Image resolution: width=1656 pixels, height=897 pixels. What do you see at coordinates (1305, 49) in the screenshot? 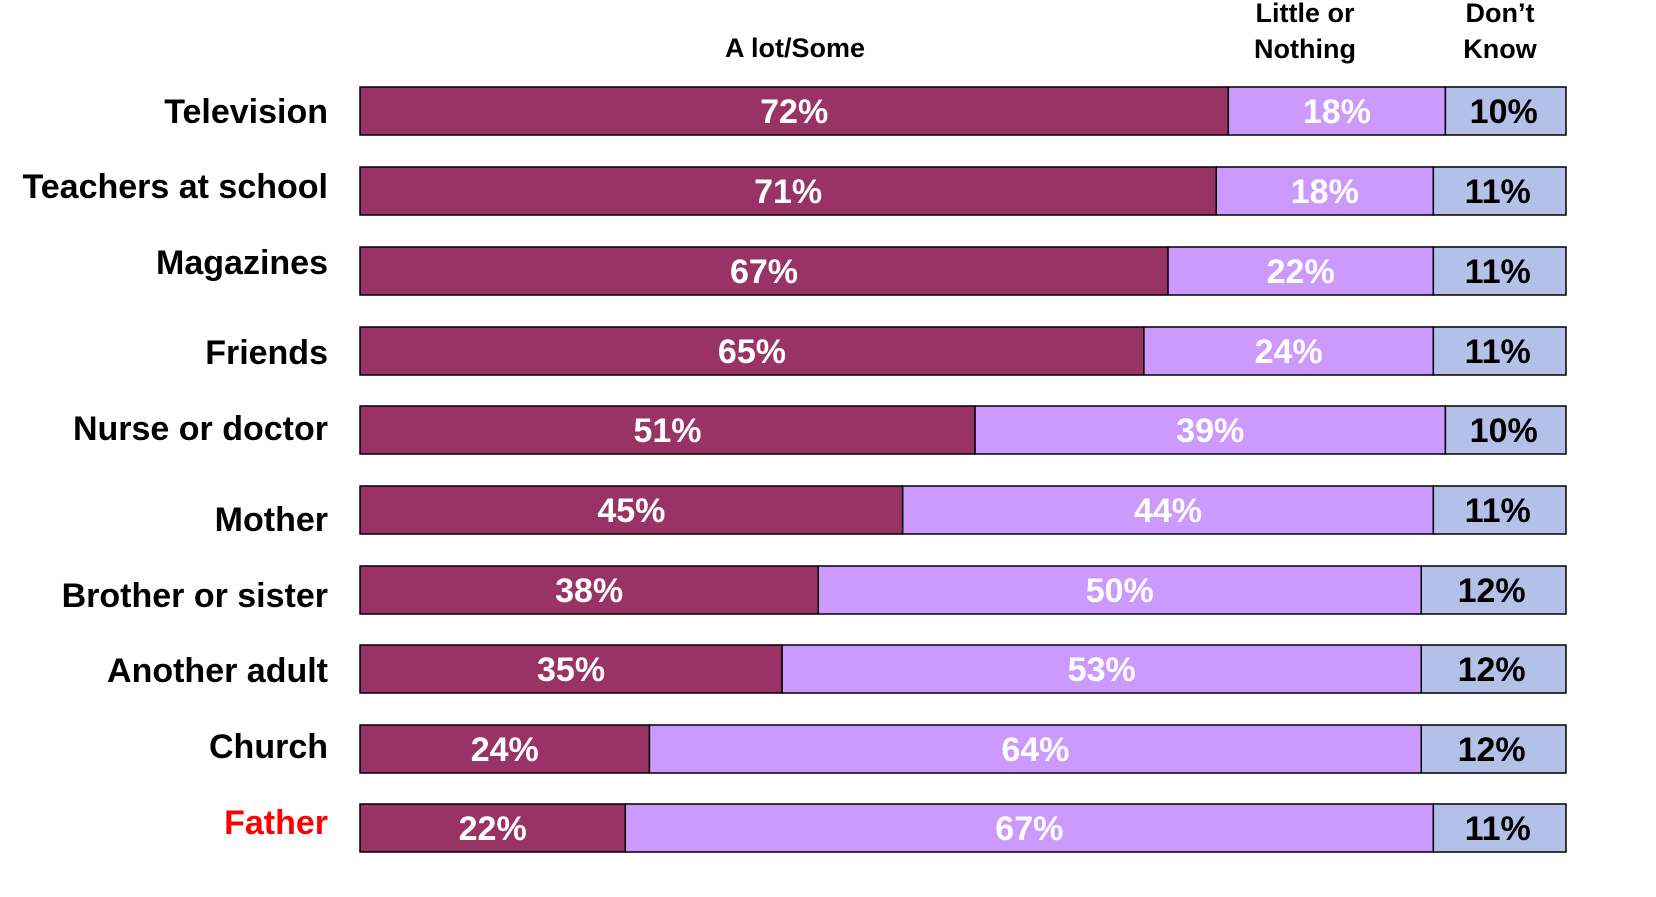
I see `header-line: Nothing` at bounding box center [1305, 49].